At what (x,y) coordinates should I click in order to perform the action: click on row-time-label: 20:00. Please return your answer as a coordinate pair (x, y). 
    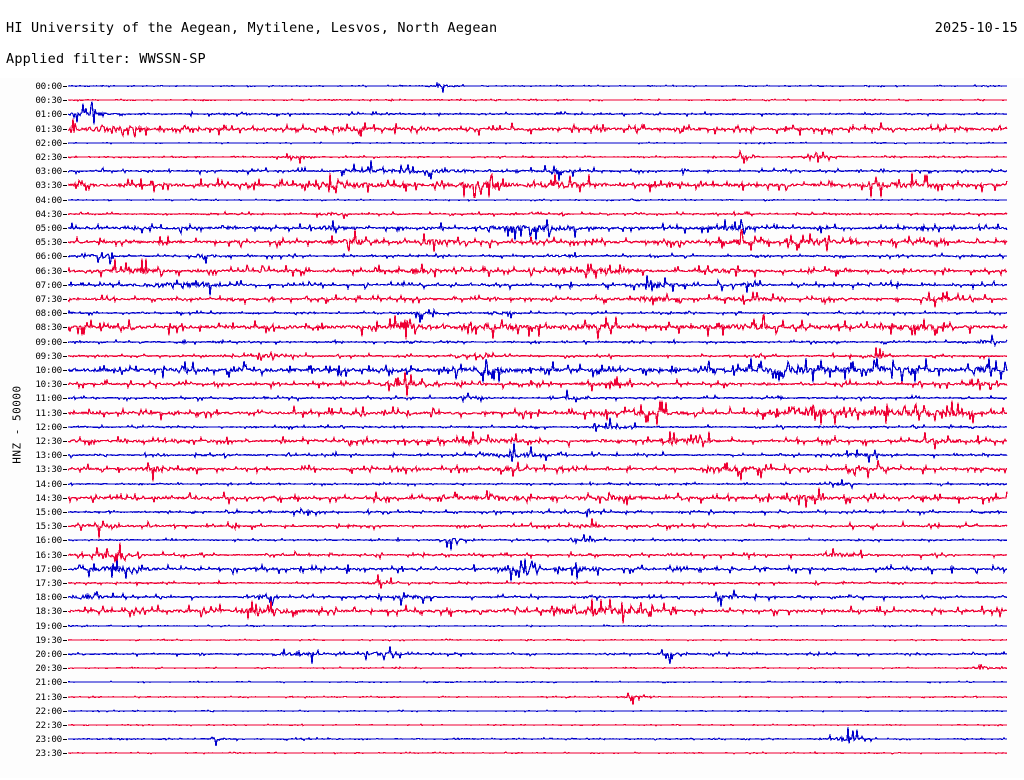
    Looking at the image, I should click on (48, 654).